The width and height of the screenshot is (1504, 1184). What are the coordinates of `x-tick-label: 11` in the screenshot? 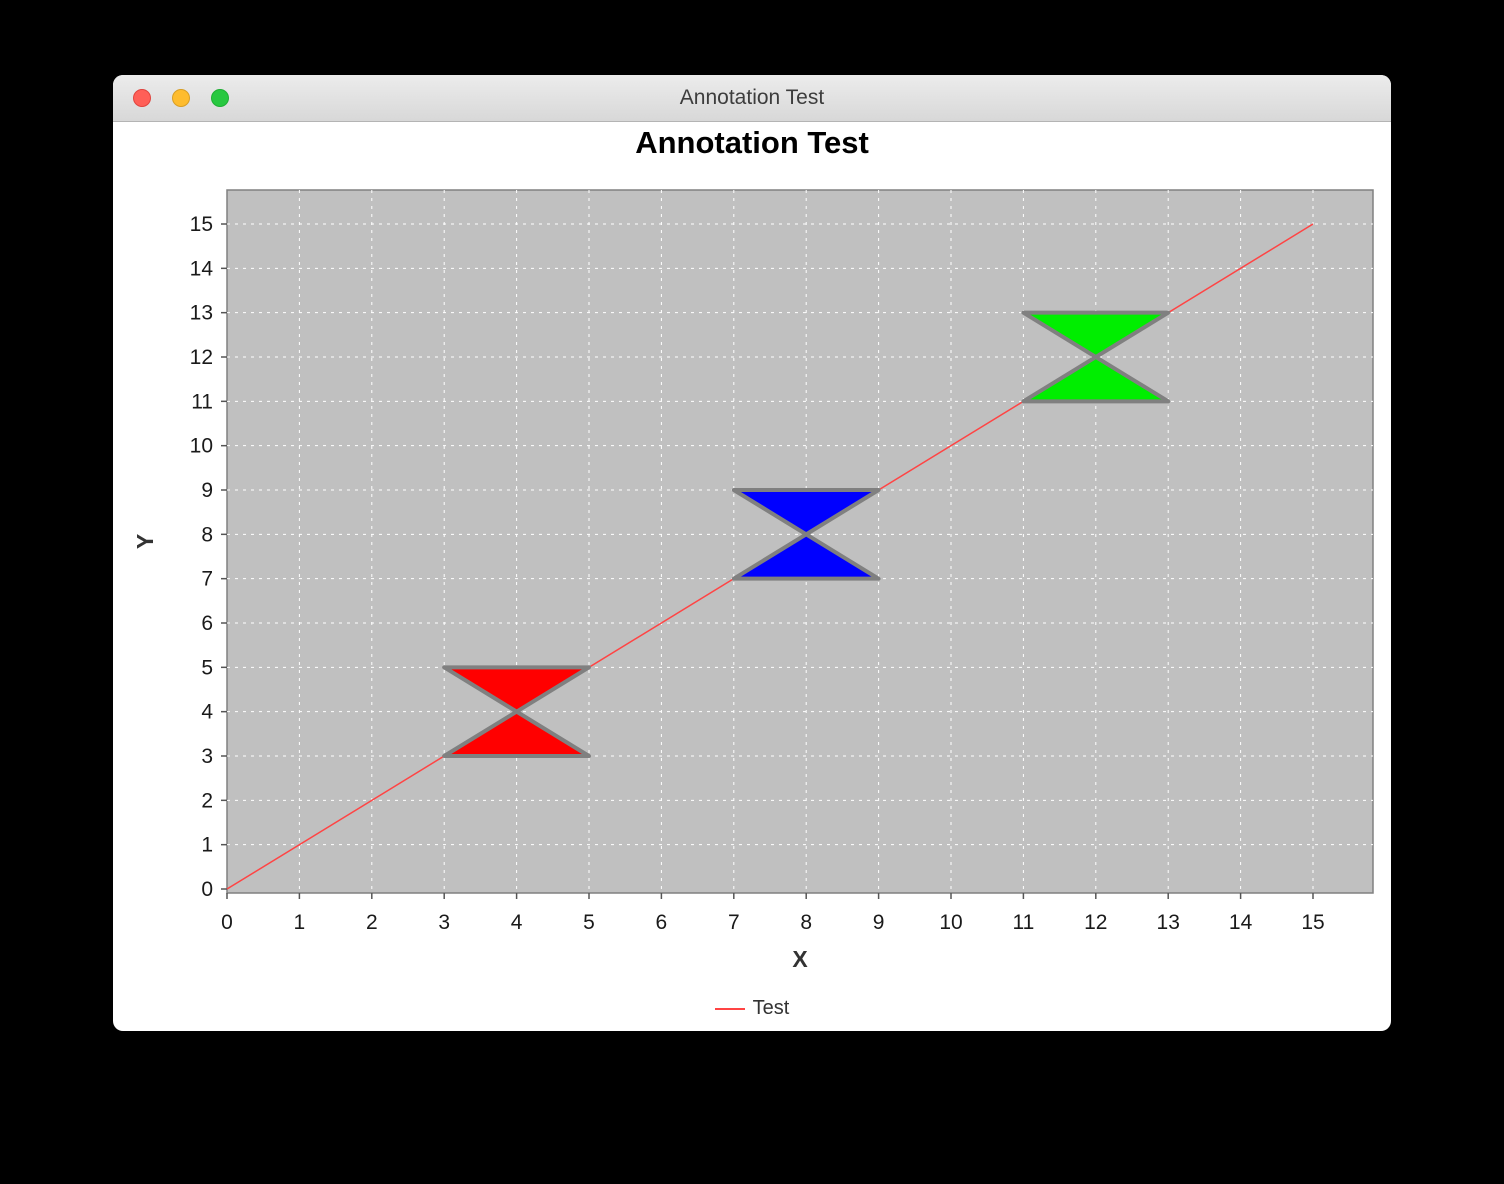 It's located at (1023, 922).